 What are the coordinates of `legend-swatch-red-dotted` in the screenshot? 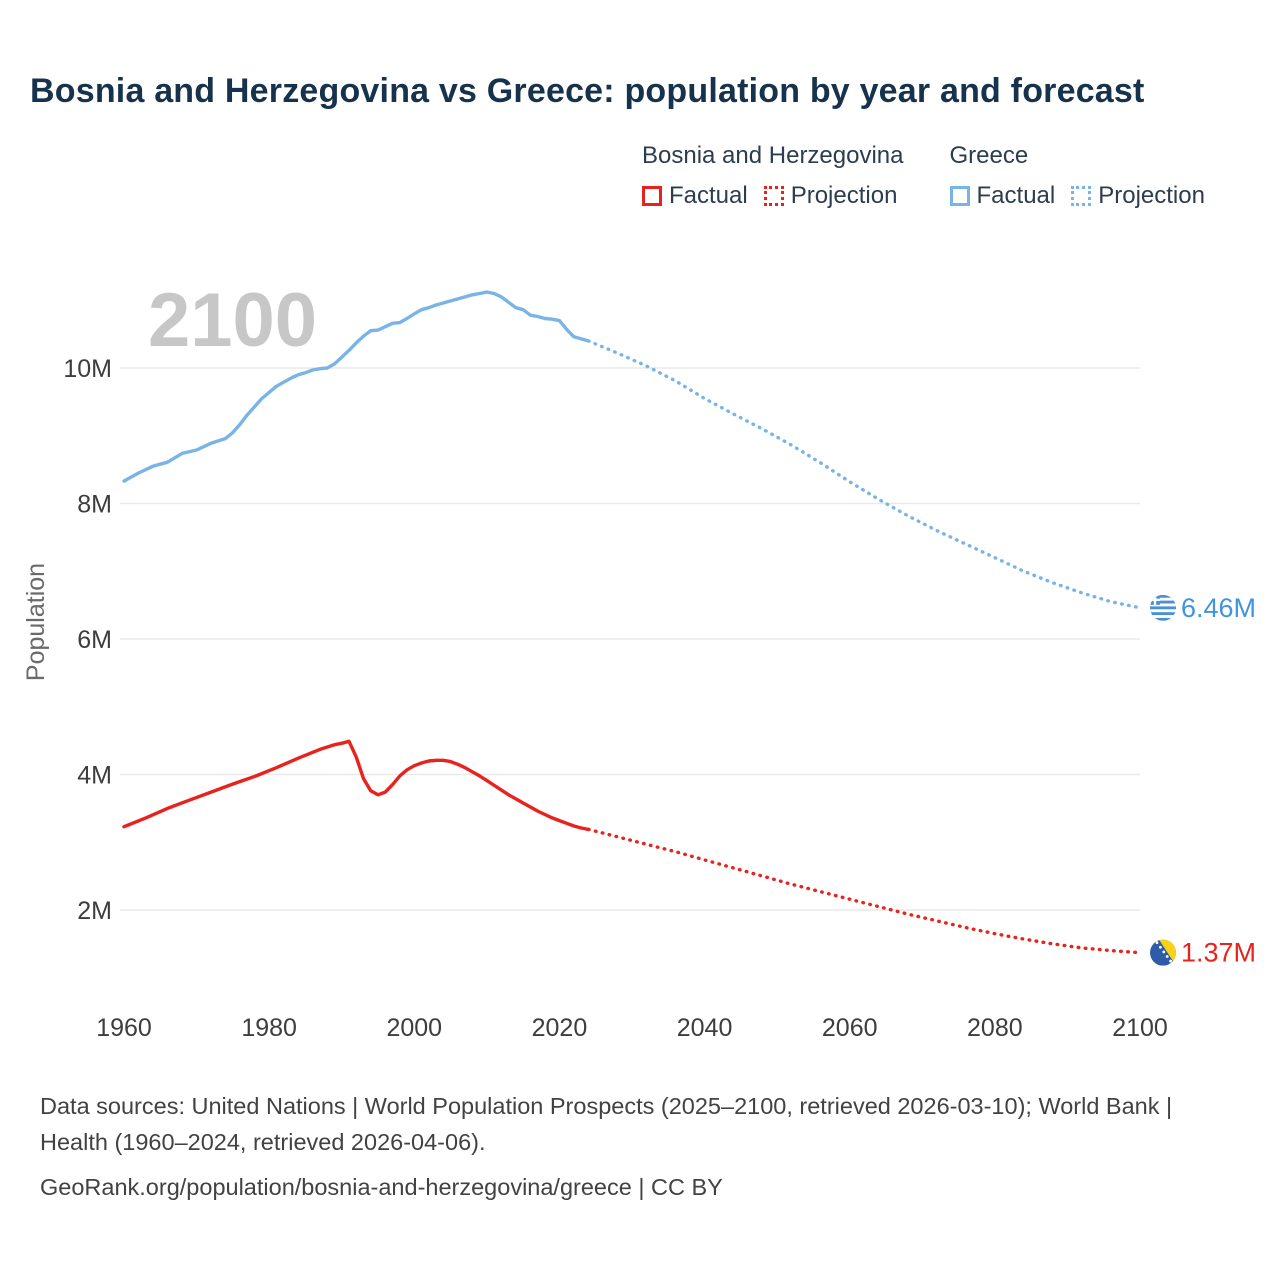 It's located at (773, 196).